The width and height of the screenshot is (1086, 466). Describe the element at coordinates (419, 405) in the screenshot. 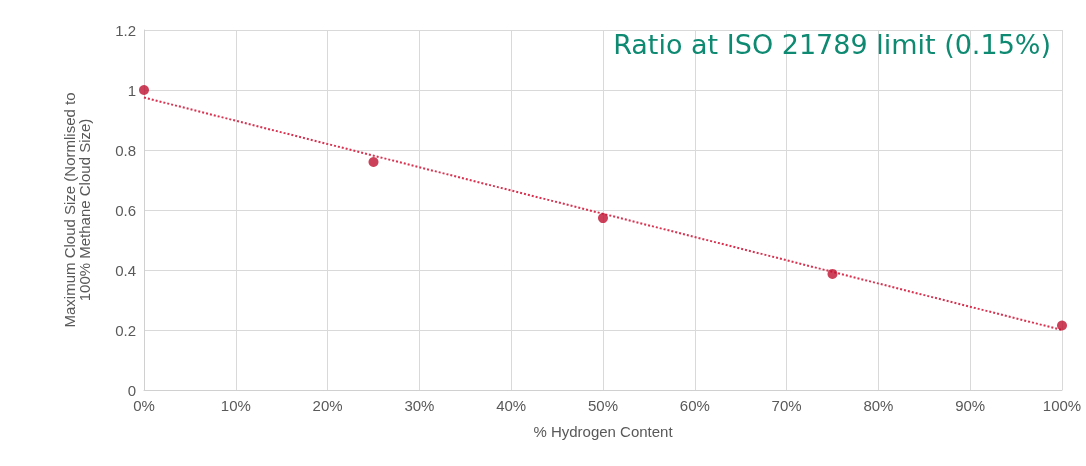

I see `x-tick-label: 30%` at that location.